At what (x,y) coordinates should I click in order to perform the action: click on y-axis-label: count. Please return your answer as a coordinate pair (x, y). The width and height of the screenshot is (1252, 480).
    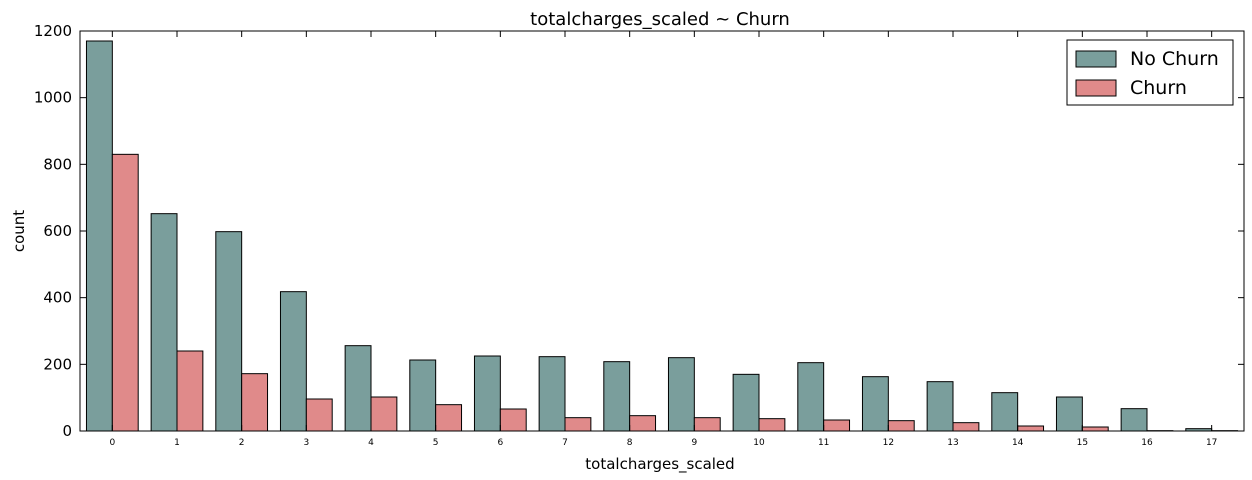
    Looking at the image, I should click on (19, 231).